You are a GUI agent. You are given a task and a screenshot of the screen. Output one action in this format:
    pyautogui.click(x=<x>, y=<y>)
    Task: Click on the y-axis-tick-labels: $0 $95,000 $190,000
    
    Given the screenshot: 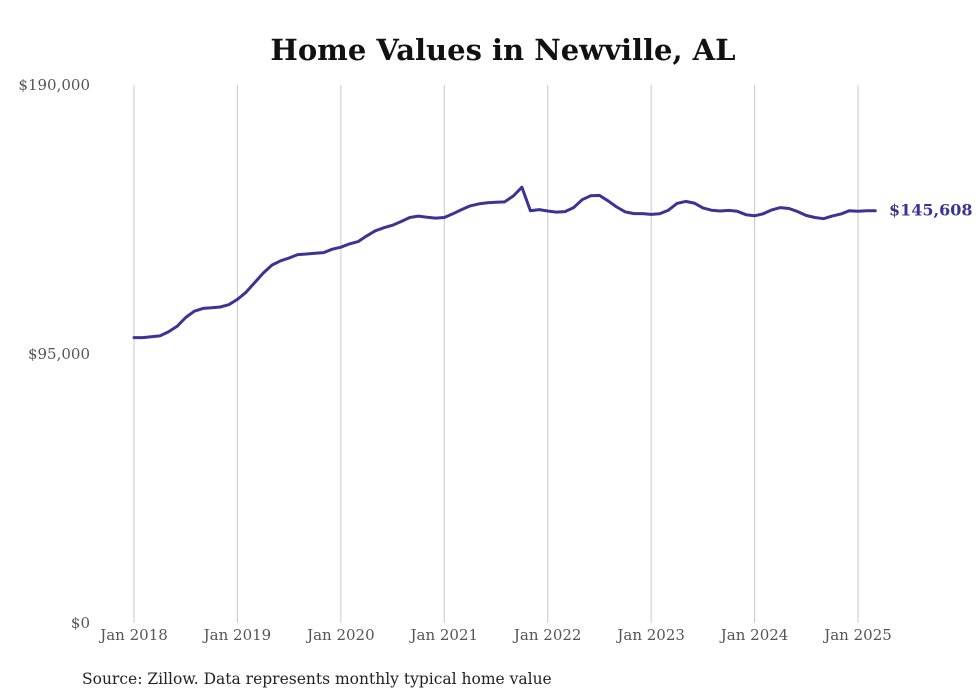 What is the action you would take?
    pyautogui.click(x=54, y=354)
    